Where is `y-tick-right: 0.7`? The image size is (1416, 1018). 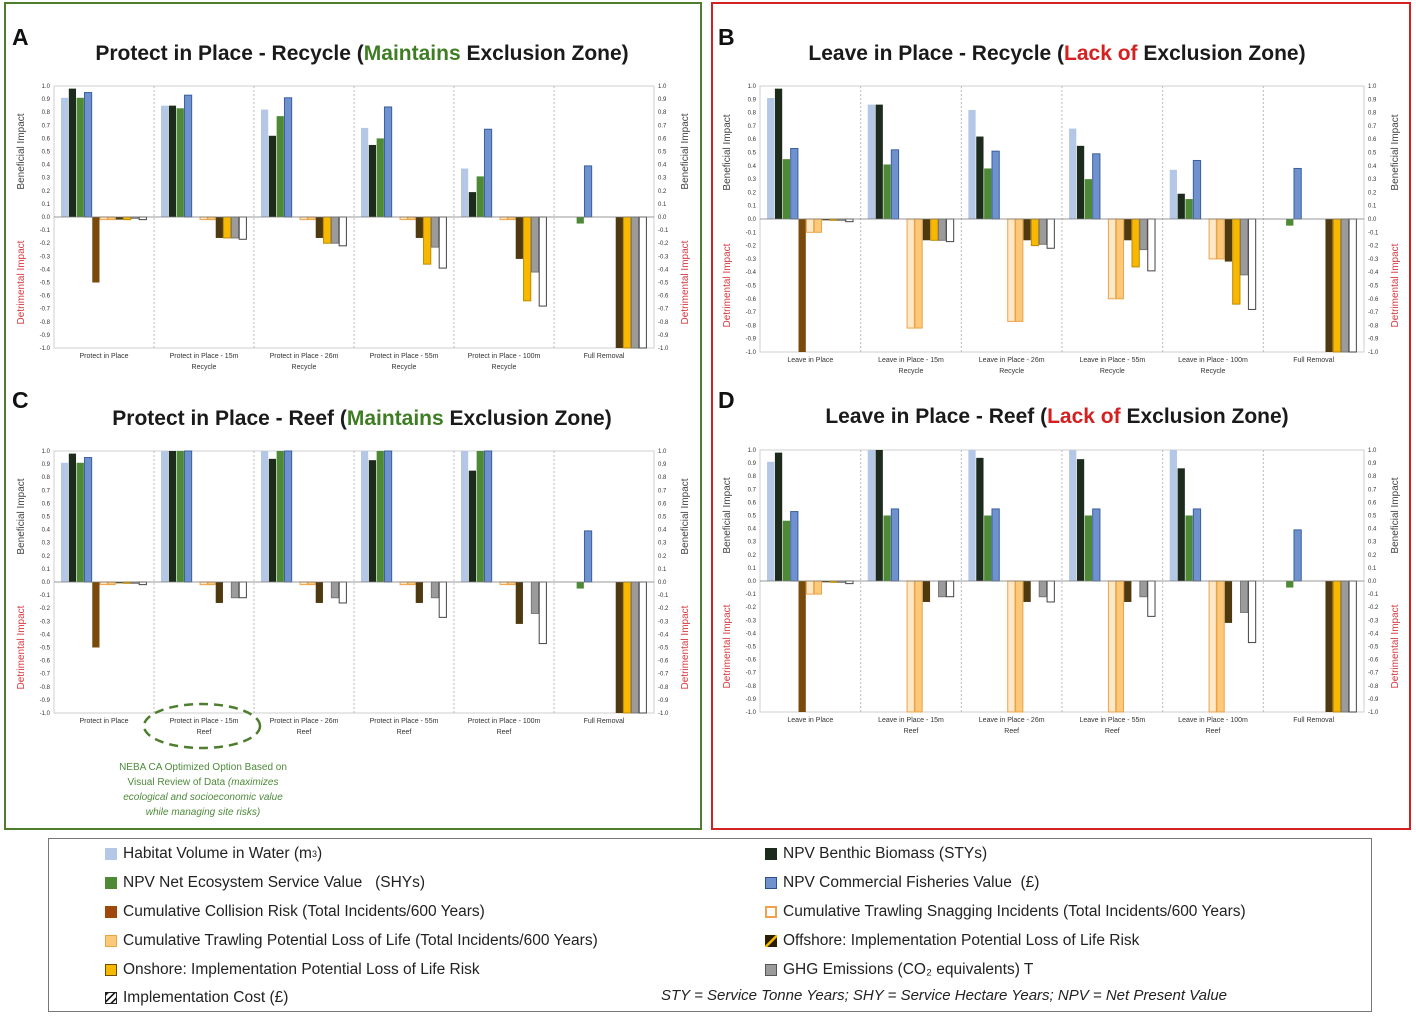
y-tick-right: 0.7 is located at coordinates (662, 126).